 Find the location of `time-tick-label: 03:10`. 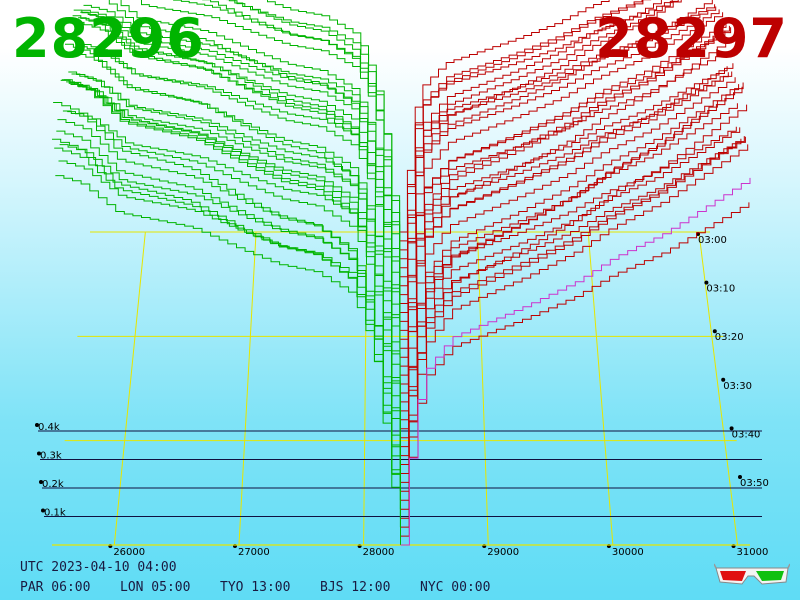

time-tick-label: 03:10 is located at coordinates (720, 289).